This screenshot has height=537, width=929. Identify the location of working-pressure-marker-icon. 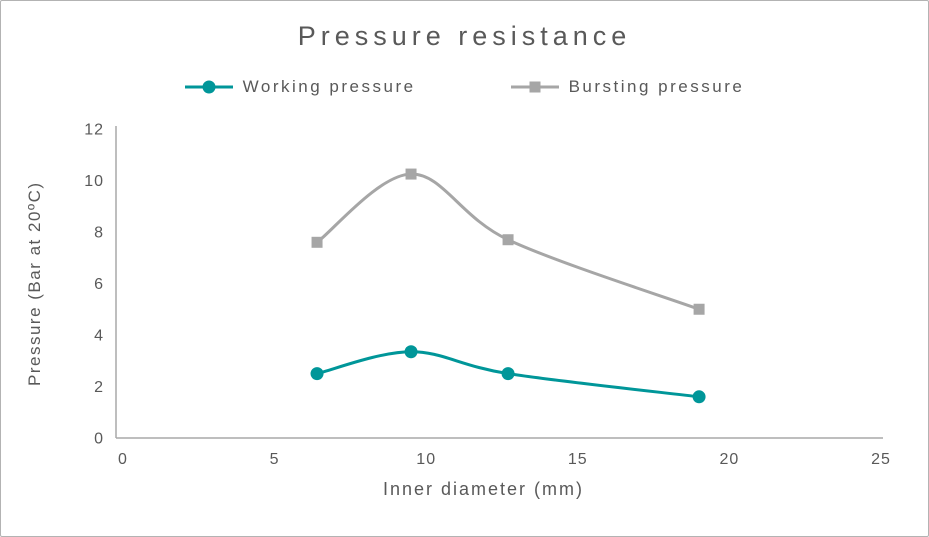
(208, 87).